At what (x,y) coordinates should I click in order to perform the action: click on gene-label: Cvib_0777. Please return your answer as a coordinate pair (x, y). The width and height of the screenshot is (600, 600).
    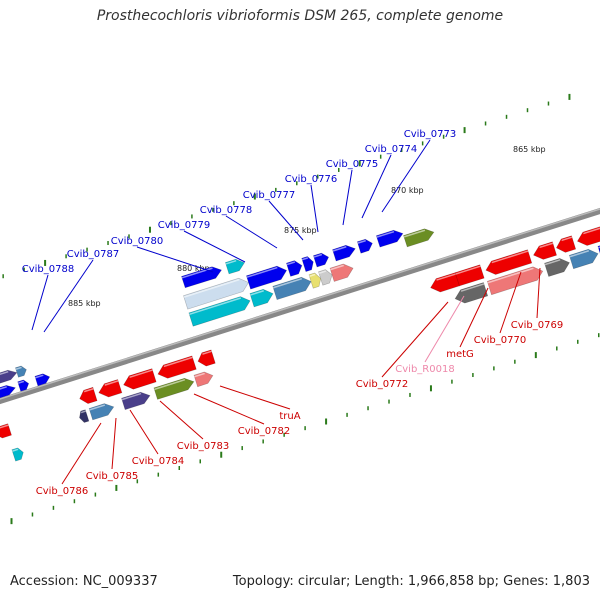
    Looking at the image, I should click on (269, 195).